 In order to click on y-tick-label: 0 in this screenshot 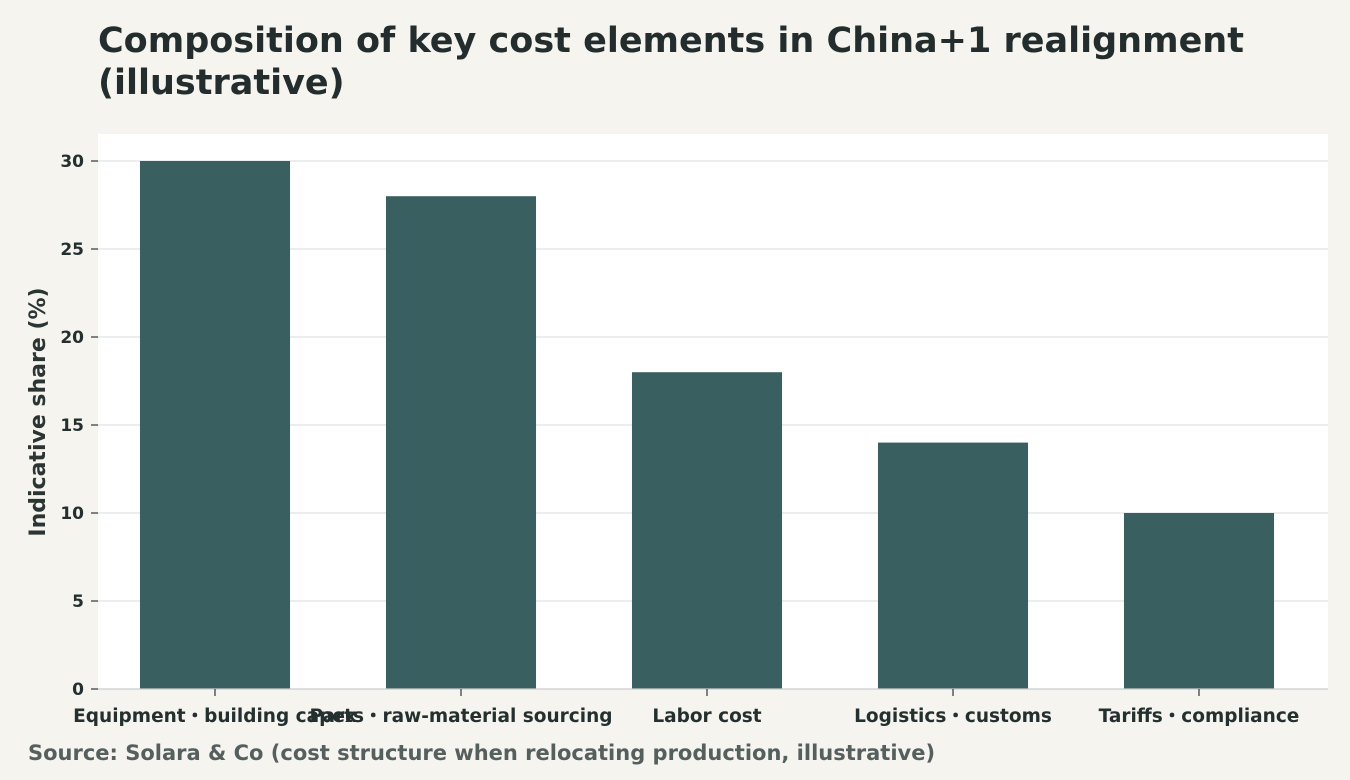, I will do `click(78, 690)`.